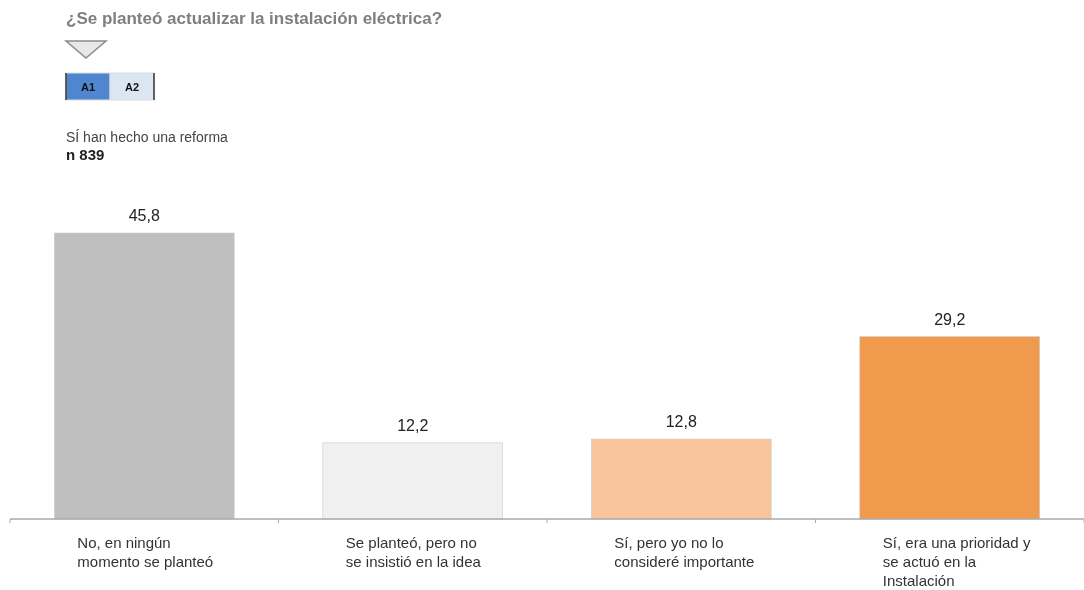 This screenshot has height=590, width=1084. What do you see at coordinates (413, 552) in the screenshot?
I see `x-tick-label: Se planteó, pero no se insistió en la idea` at bounding box center [413, 552].